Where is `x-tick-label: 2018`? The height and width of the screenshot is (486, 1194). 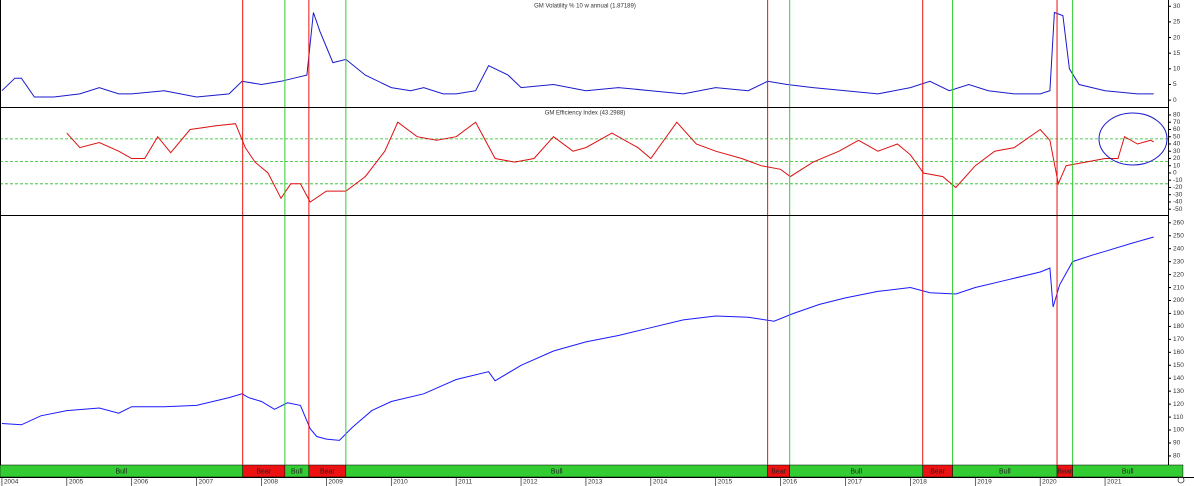 x-tick-label: 2018 is located at coordinates (919, 482).